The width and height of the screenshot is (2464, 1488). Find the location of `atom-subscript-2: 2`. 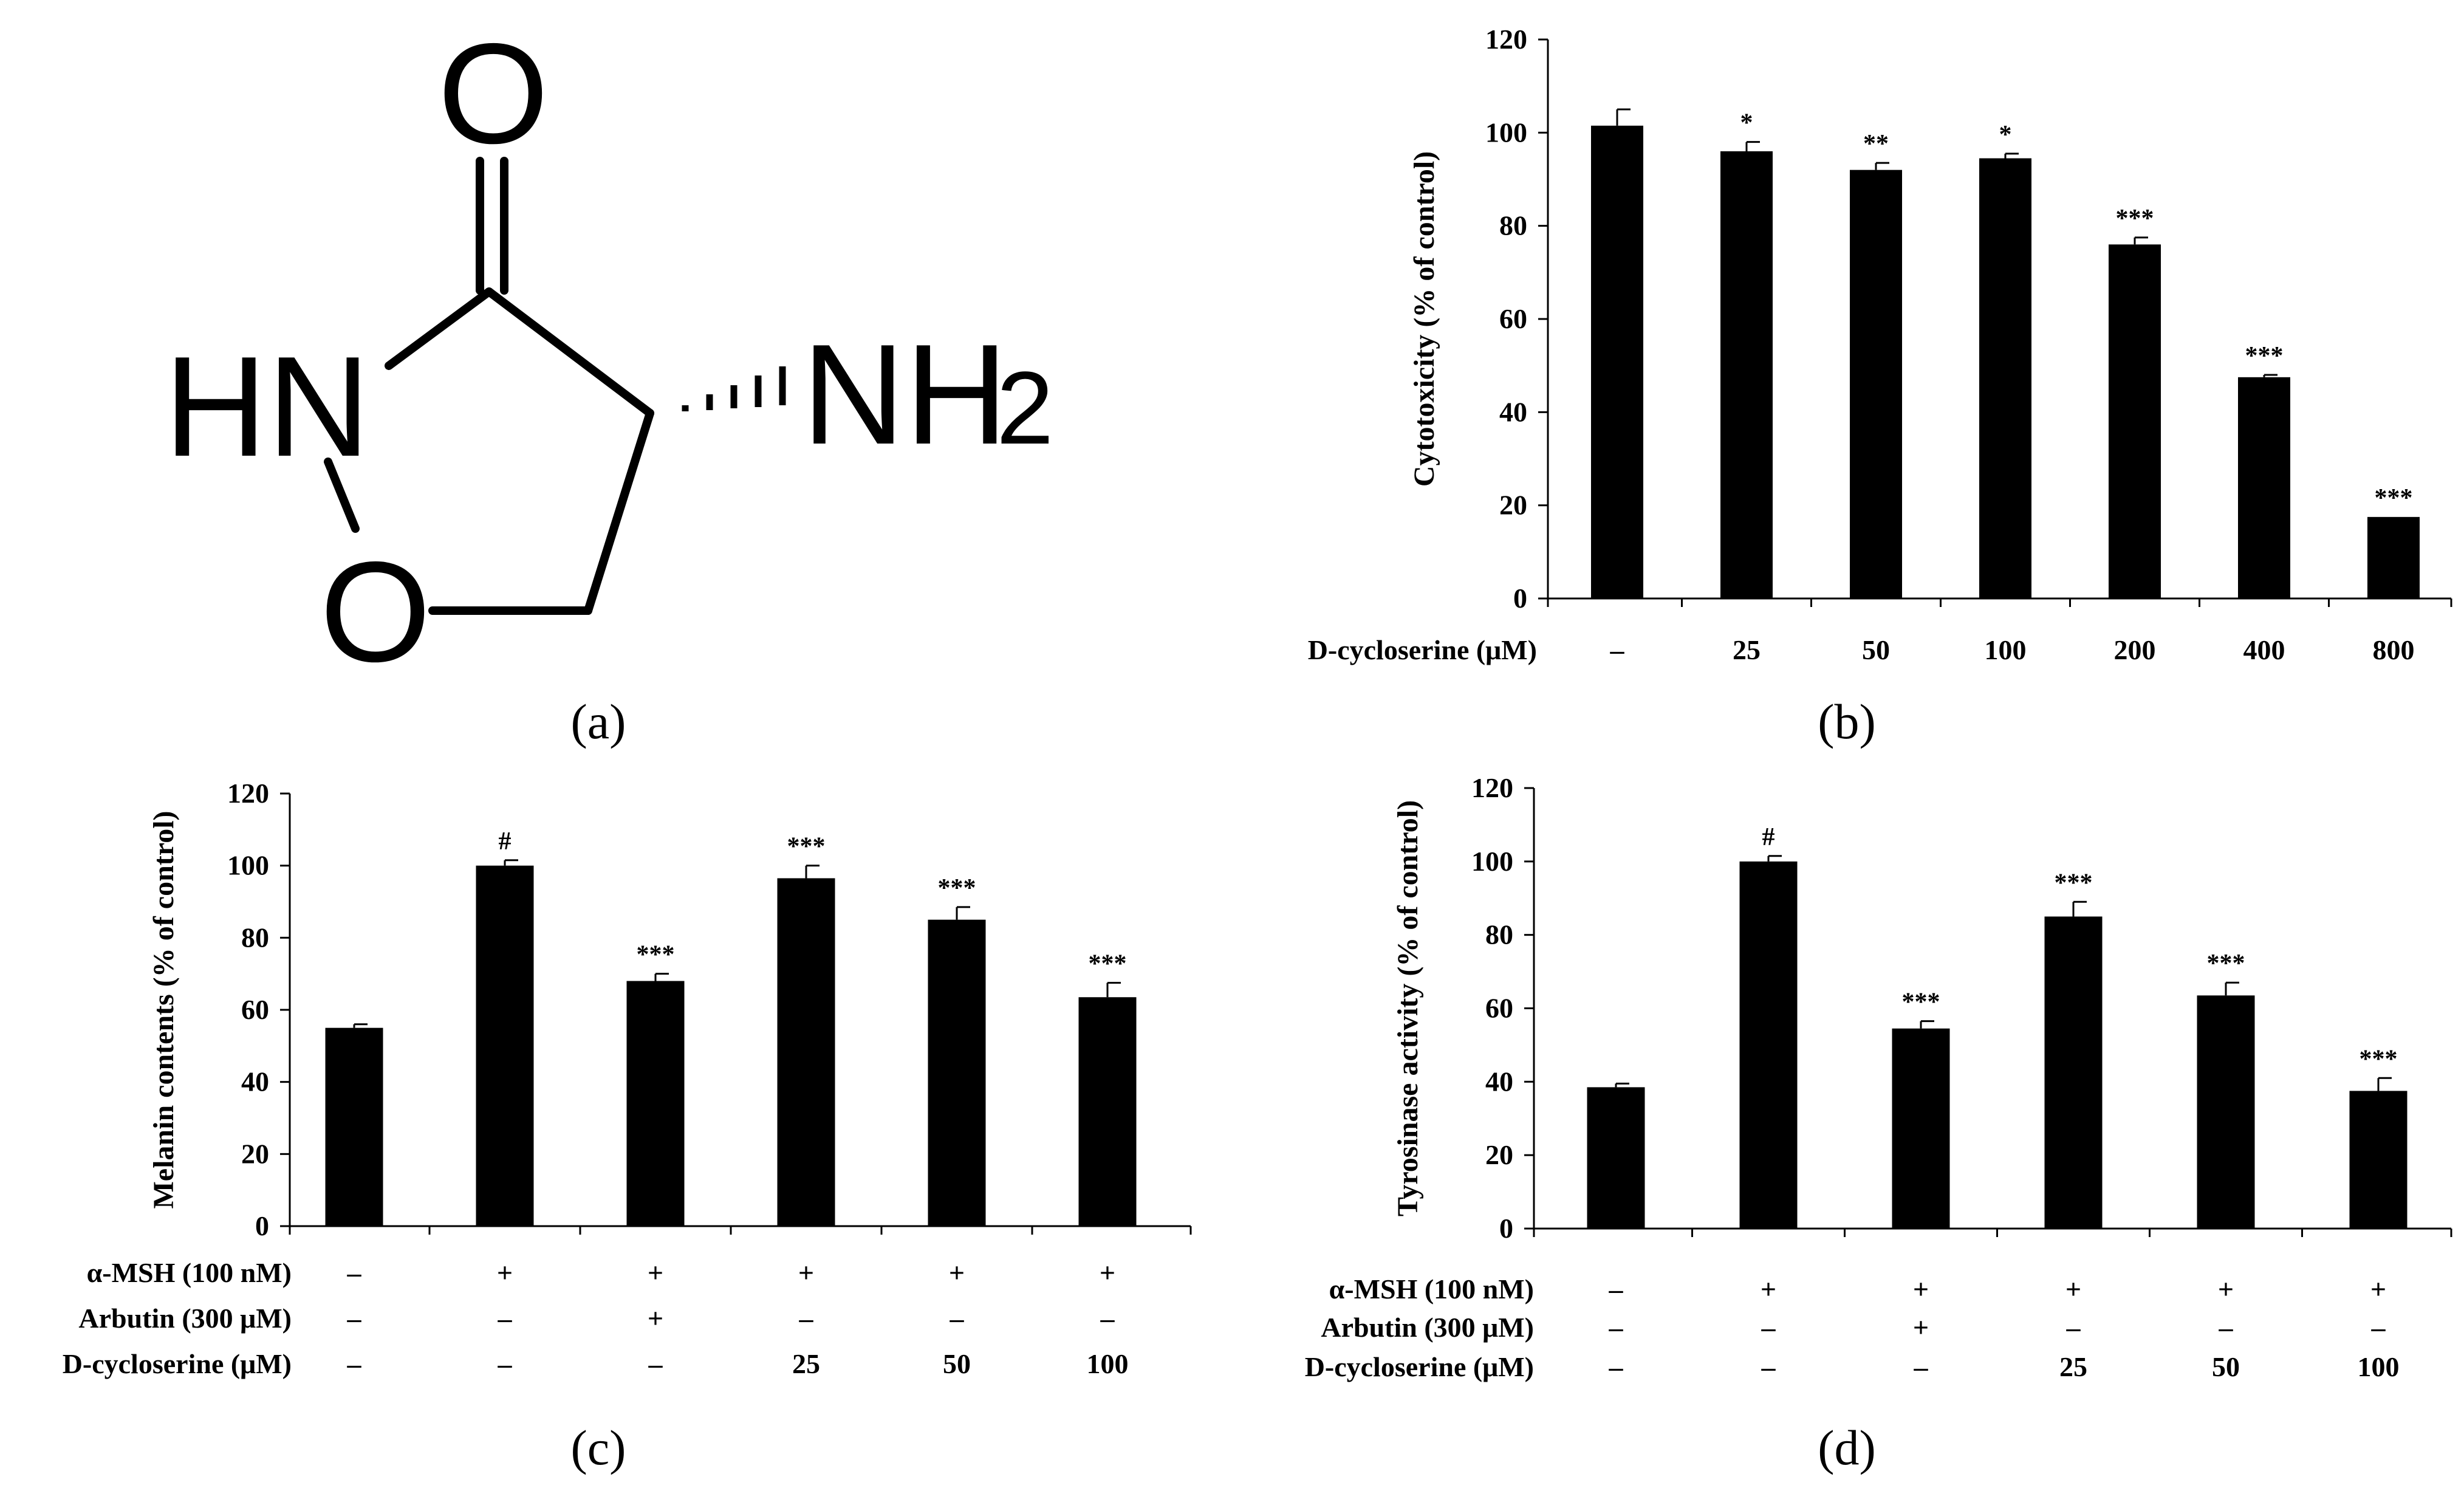

atom-subscript-2: 2 is located at coordinates (1025, 408).